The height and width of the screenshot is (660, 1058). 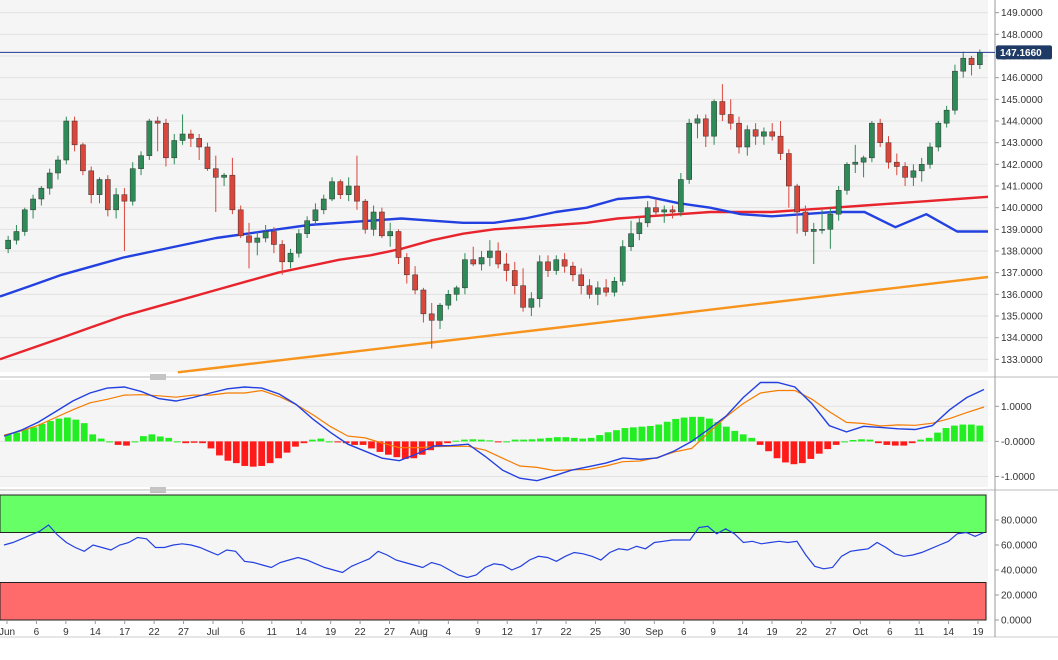 I want to click on current-price-tag, so click(x=1024, y=52).